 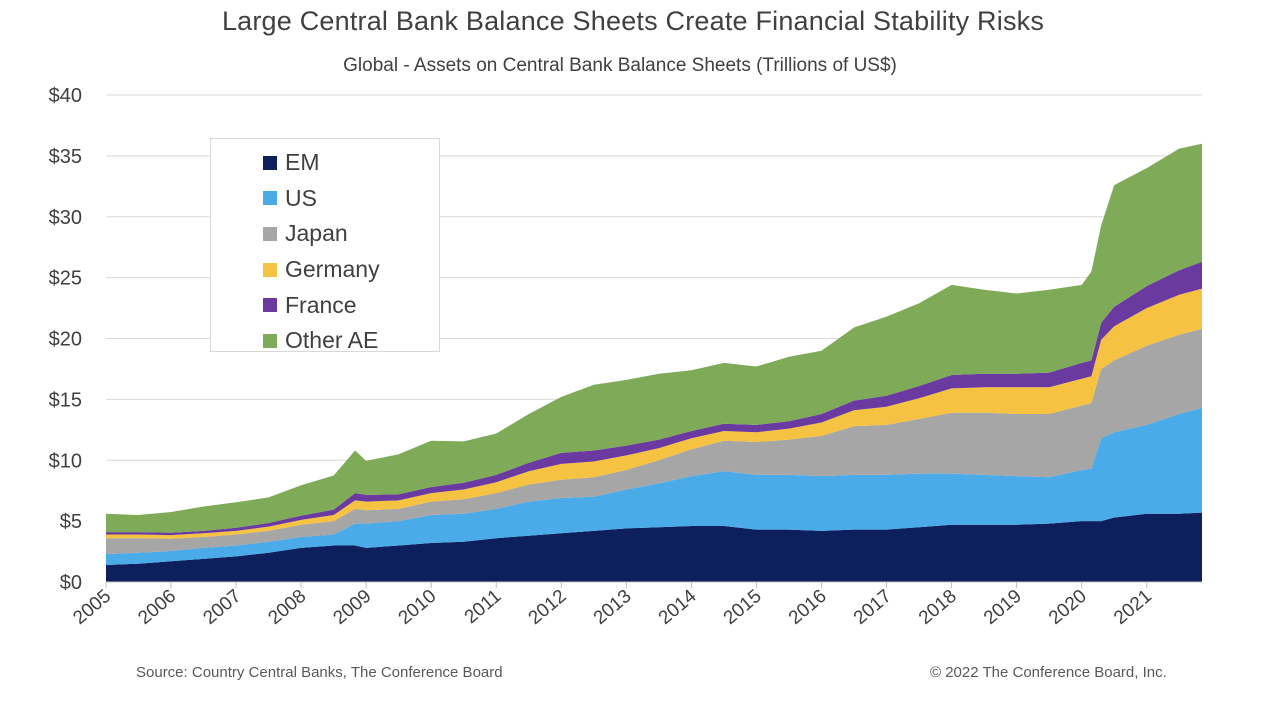 What do you see at coordinates (808, 607) in the screenshot?
I see `x-tick-label: 2016` at bounding box center [808, 607].